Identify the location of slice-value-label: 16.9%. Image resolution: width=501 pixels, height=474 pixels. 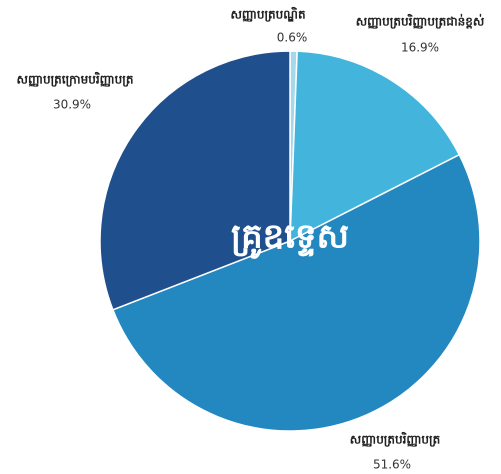
(420, 48).